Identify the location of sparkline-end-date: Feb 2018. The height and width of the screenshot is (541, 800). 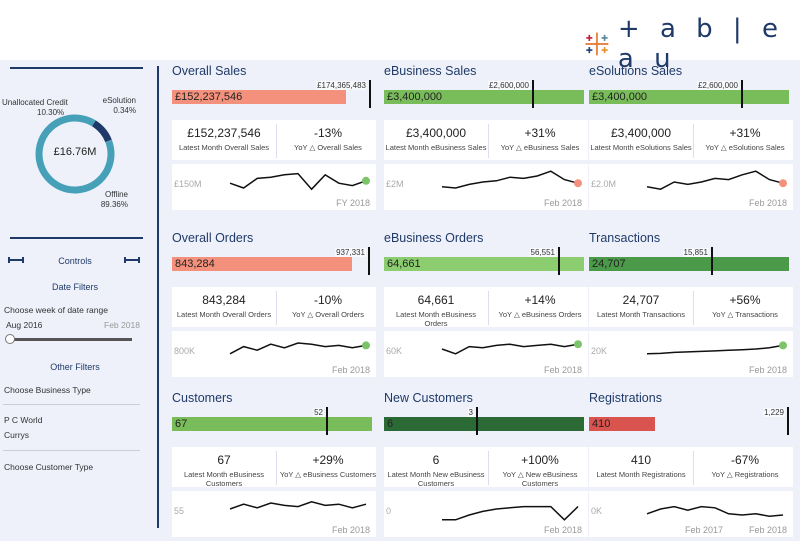
(351, 370).